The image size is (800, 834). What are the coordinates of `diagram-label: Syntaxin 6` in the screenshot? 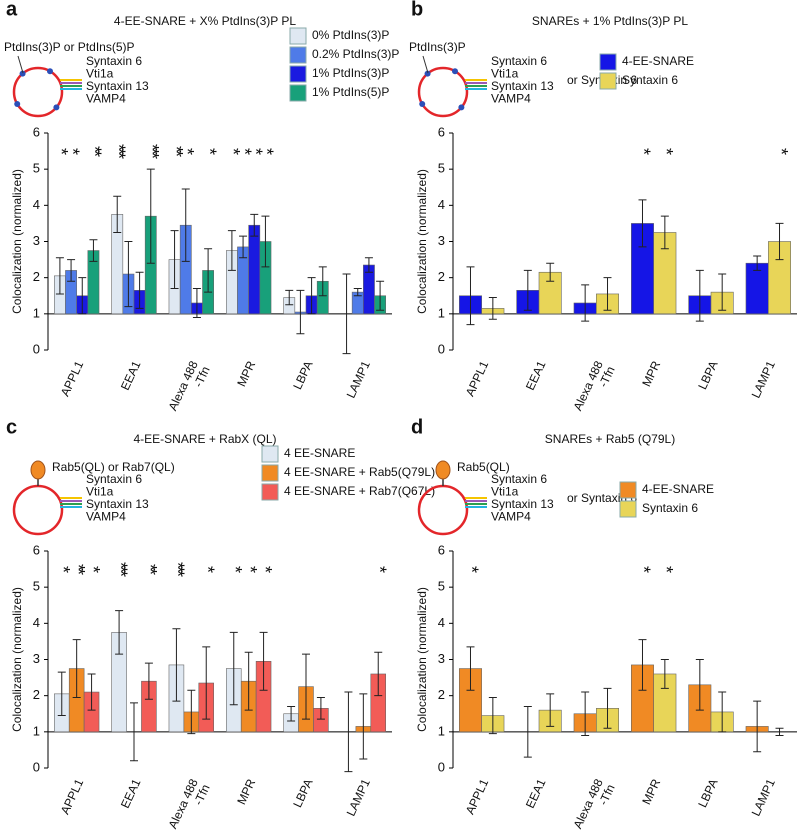 It's located at (114, 479).